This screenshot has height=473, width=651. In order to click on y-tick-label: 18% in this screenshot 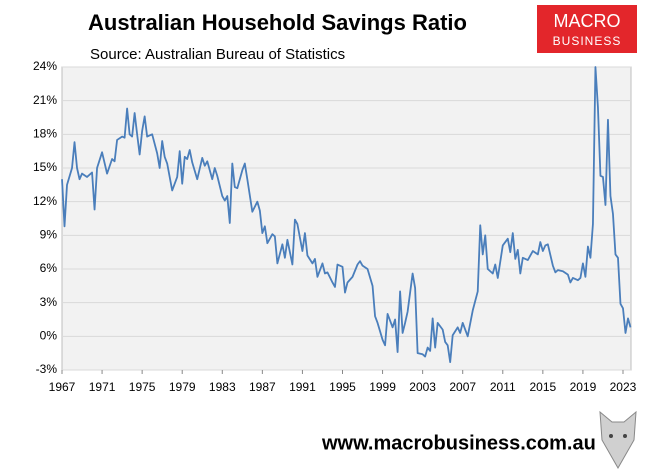, I will do `click(45, 134)`.